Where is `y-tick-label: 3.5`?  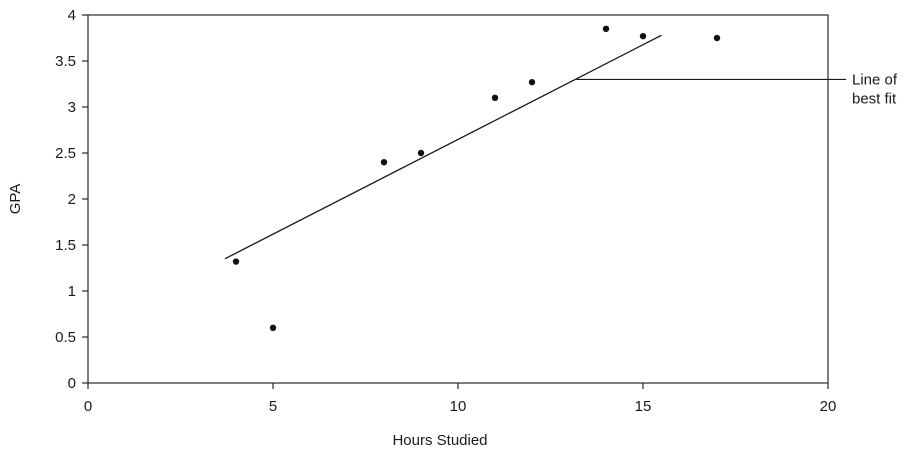 y-tick-label: 3.5 is located at coordinates (65, 61).